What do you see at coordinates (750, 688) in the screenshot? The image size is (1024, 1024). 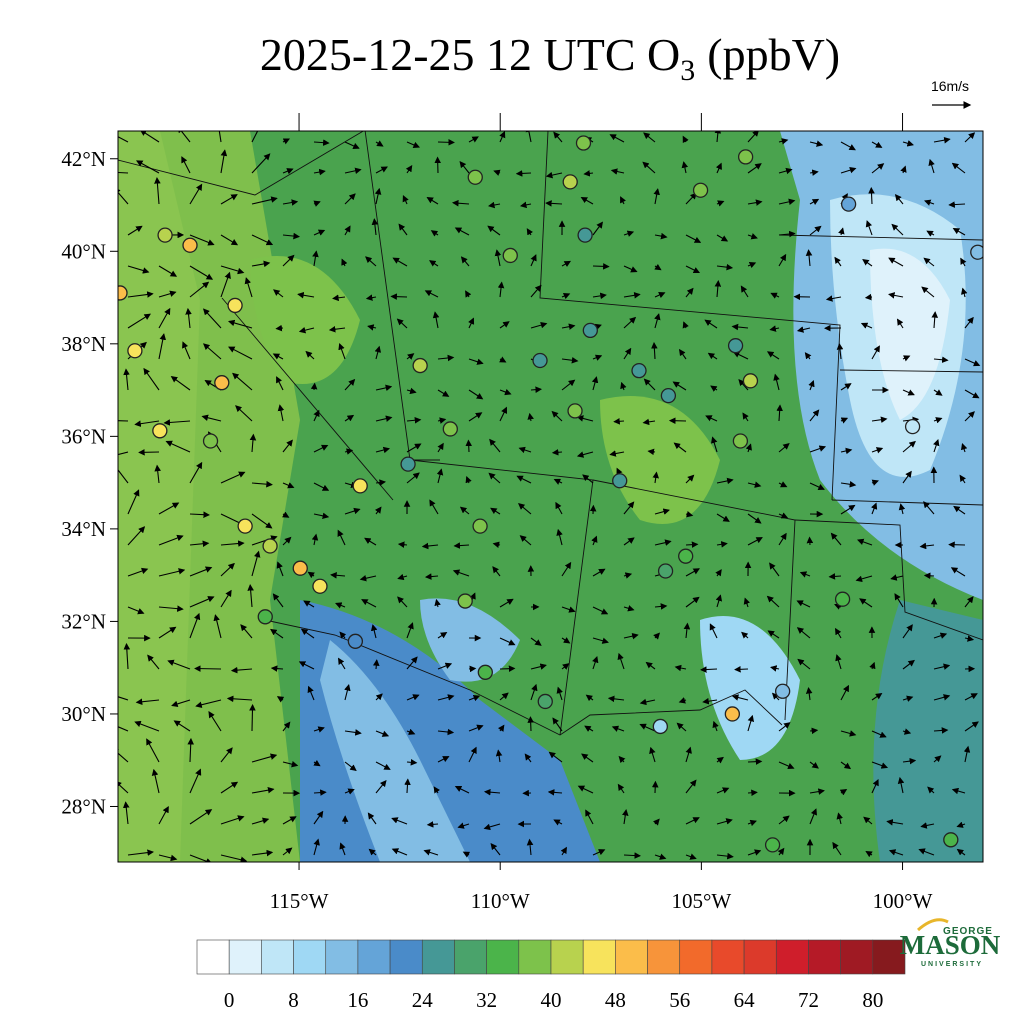 I see `field-texas` at bounding box center [750, 688].